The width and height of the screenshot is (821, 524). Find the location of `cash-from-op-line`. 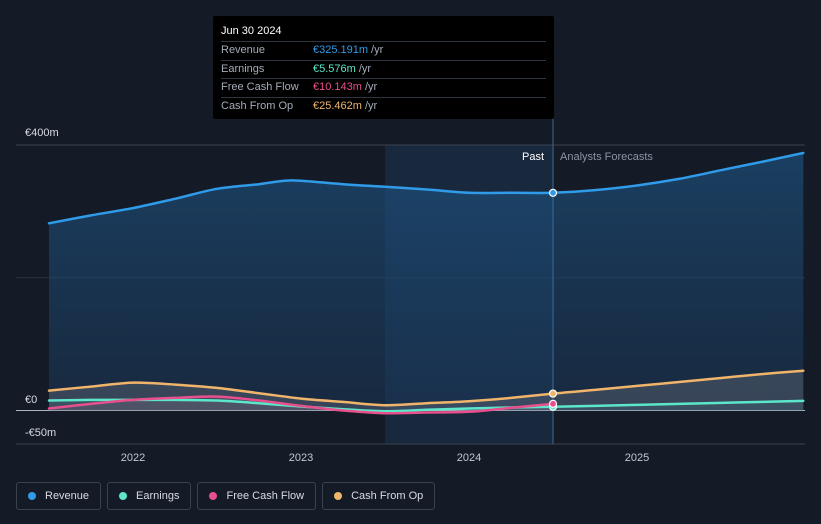

cash-from-op-line is located at coordinates (426, 388).